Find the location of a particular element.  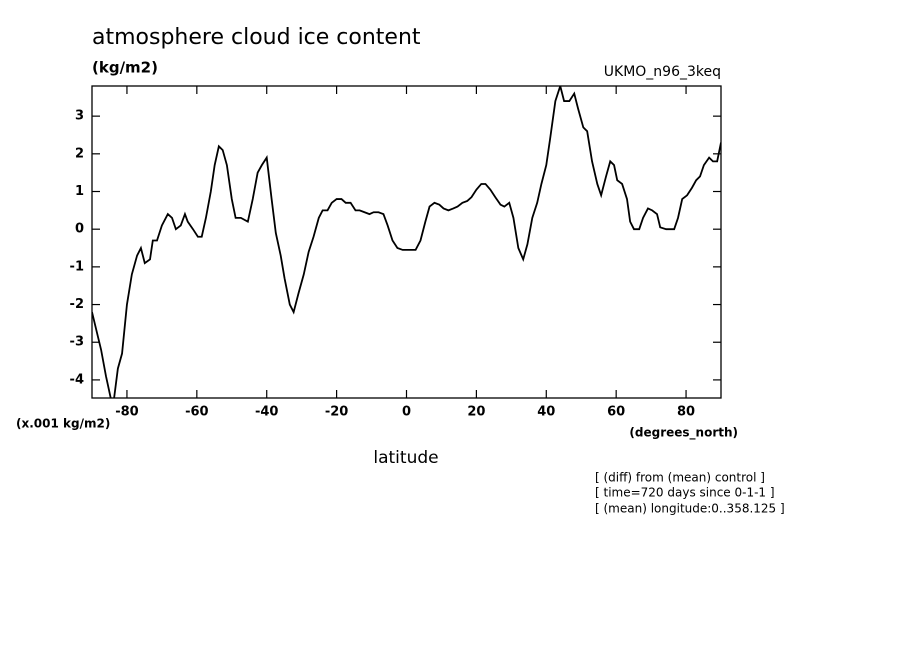

annotation: [ (diff) from (mean) control ] is located at coordinates (680, 478).